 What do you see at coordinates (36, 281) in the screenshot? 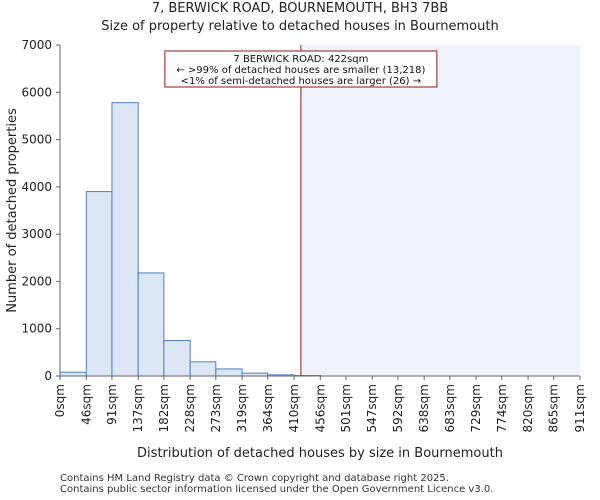
I see `y-tick-label: 2000` at bounding box center [36, 281].